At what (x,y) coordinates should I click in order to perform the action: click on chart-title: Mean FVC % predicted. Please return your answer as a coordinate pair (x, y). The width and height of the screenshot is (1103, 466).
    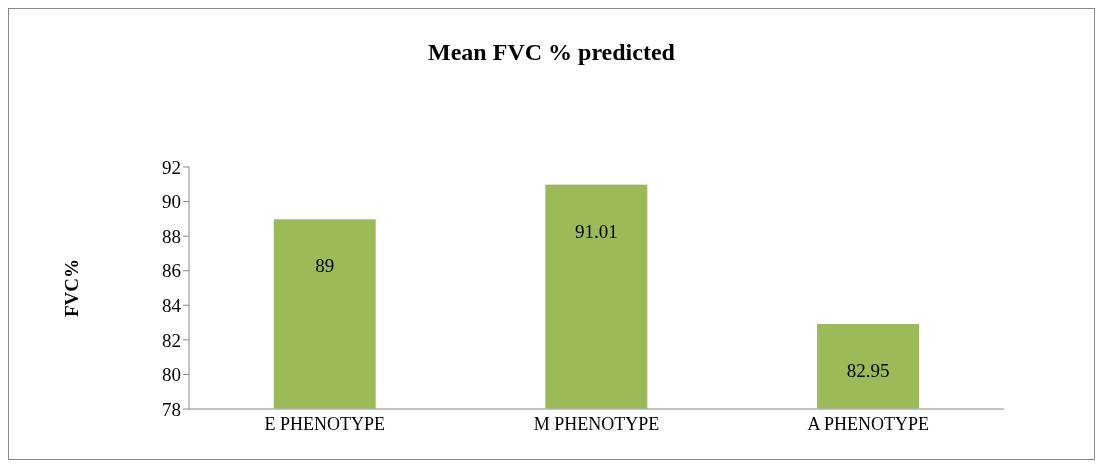
    Looking at the image, I should click on (551, 52).